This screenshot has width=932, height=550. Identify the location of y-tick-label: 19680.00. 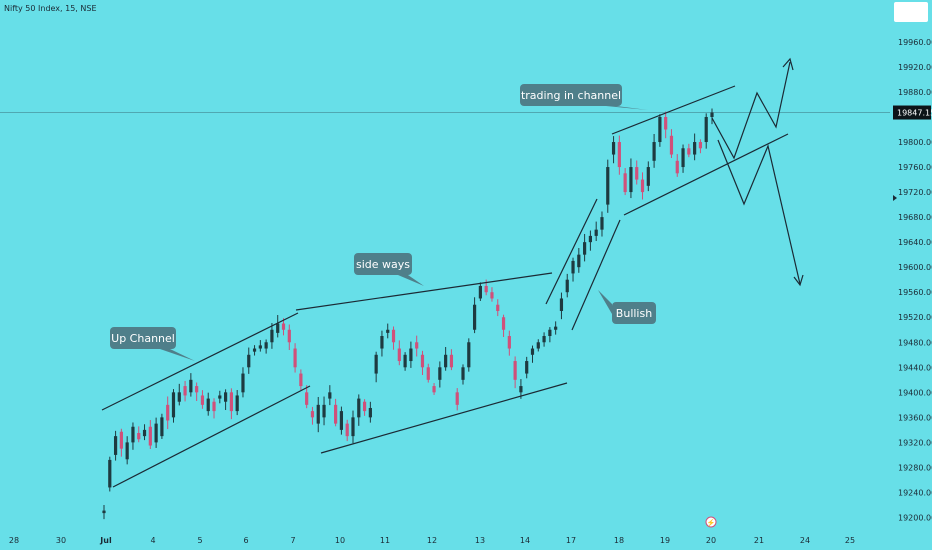
(915, 217).